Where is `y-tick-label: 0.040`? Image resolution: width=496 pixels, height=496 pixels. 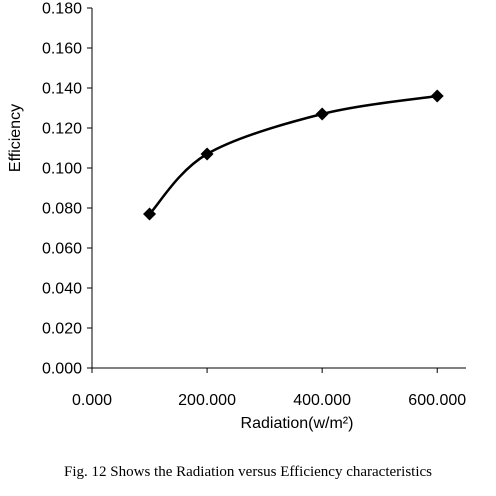
y-tick-label: 0.040 is located at coordinates (62, 289).